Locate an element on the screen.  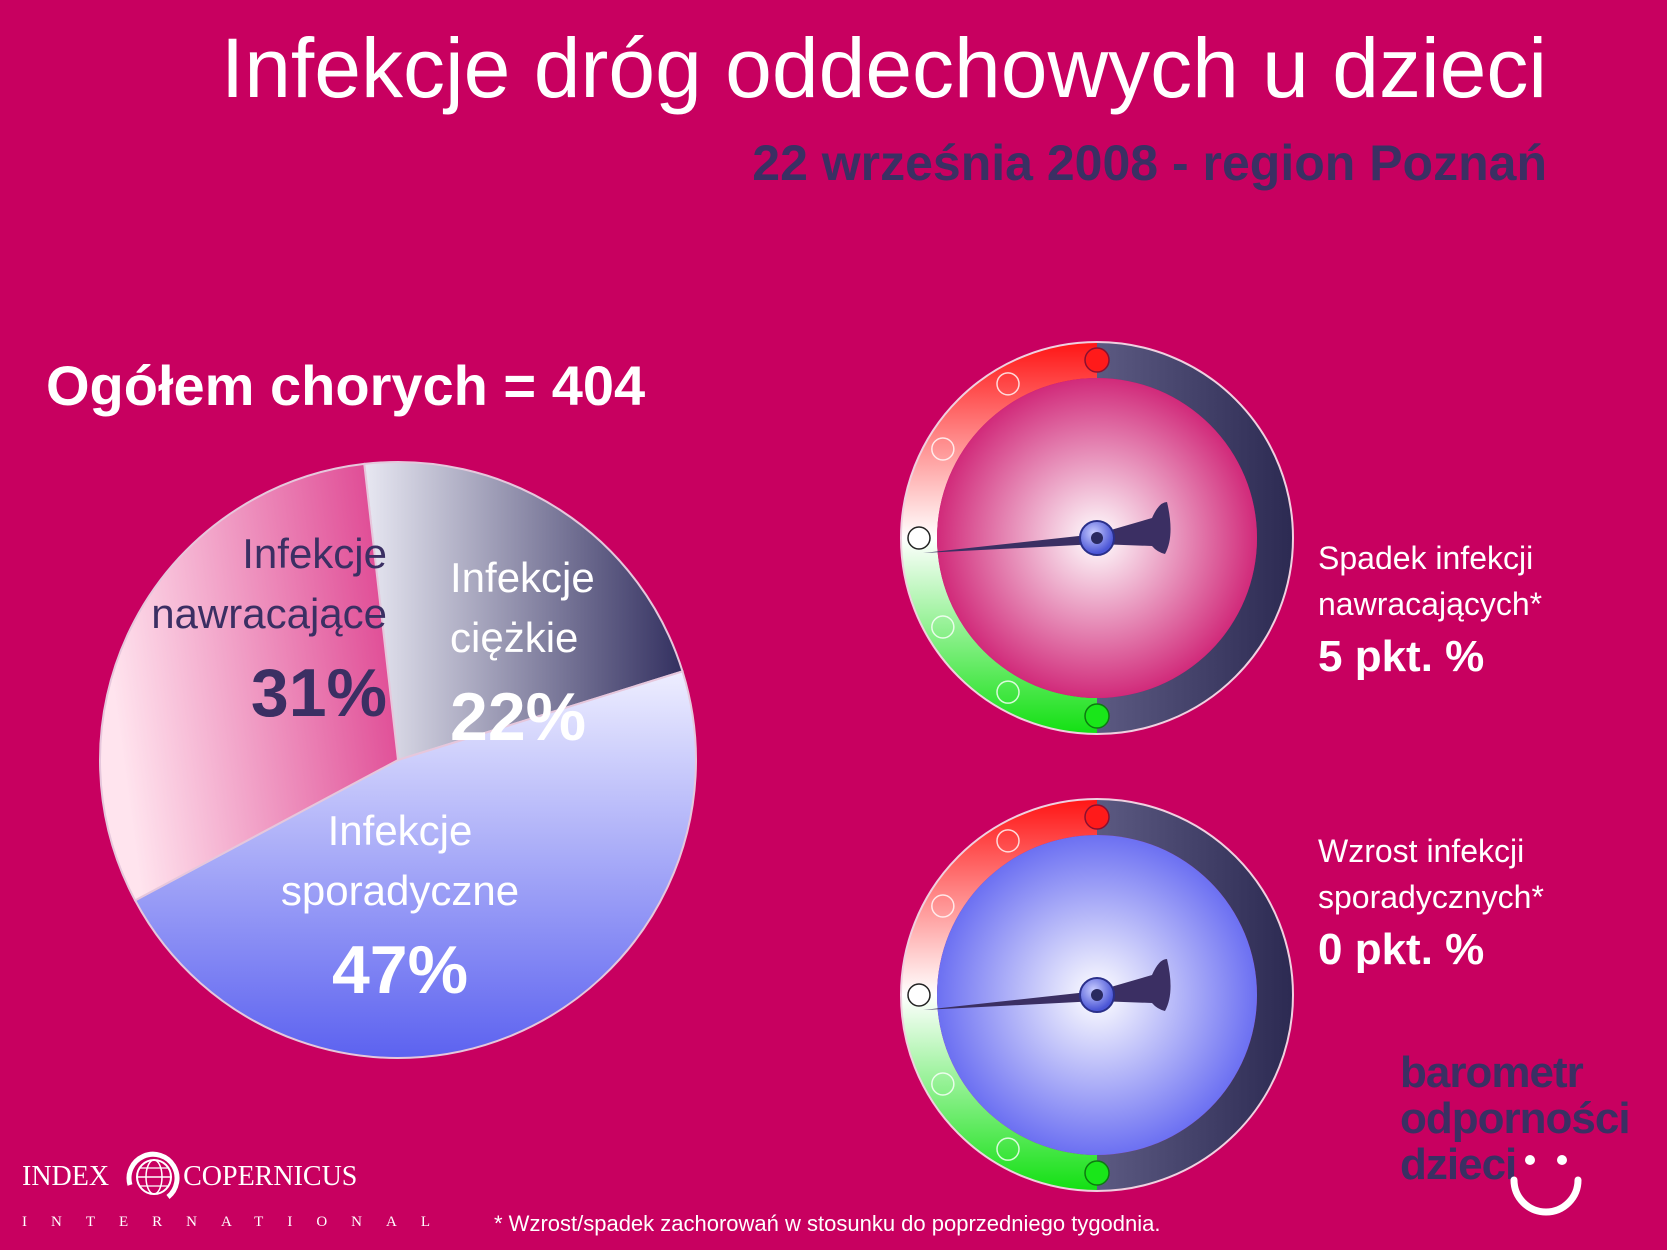
logo-right-text: COPERNICUS is located at coordinates (270, 1176).